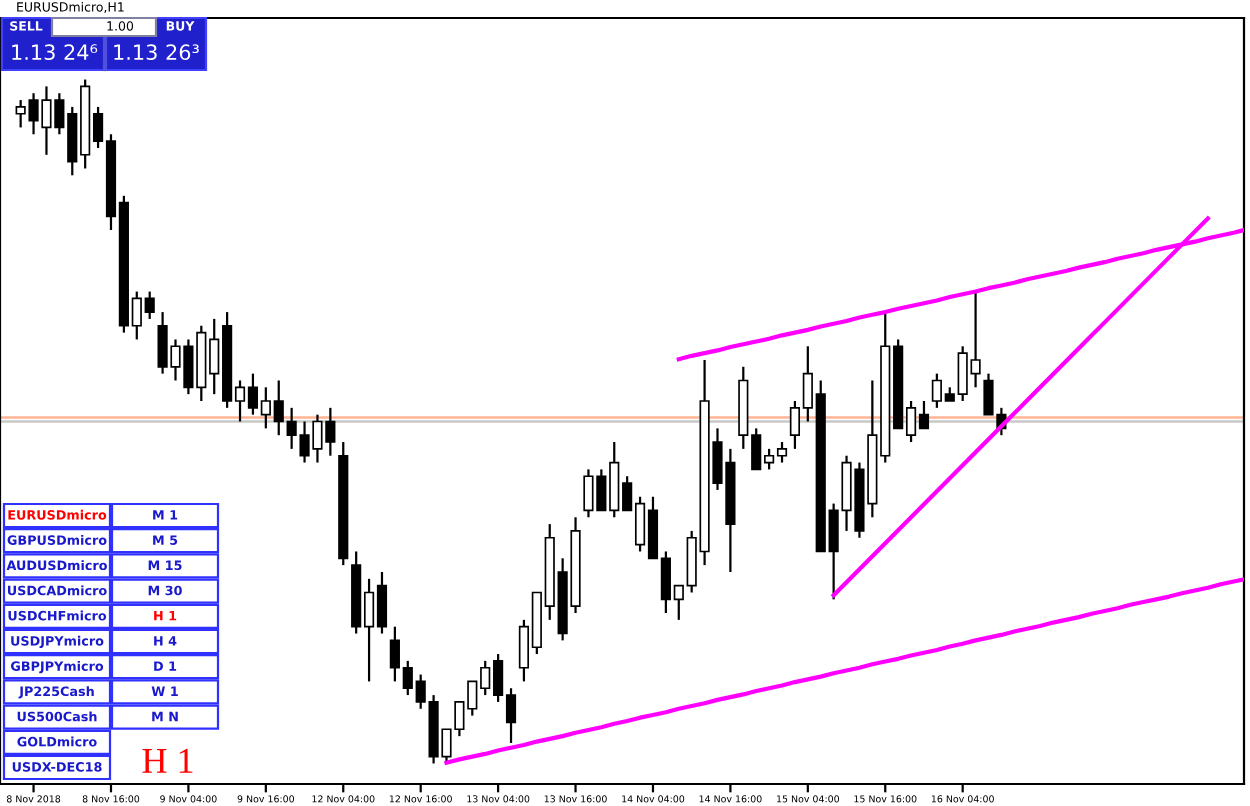 This screenshot has height=806, width=1250. I want to click on text: 1.13 26³, so click(156, 52).